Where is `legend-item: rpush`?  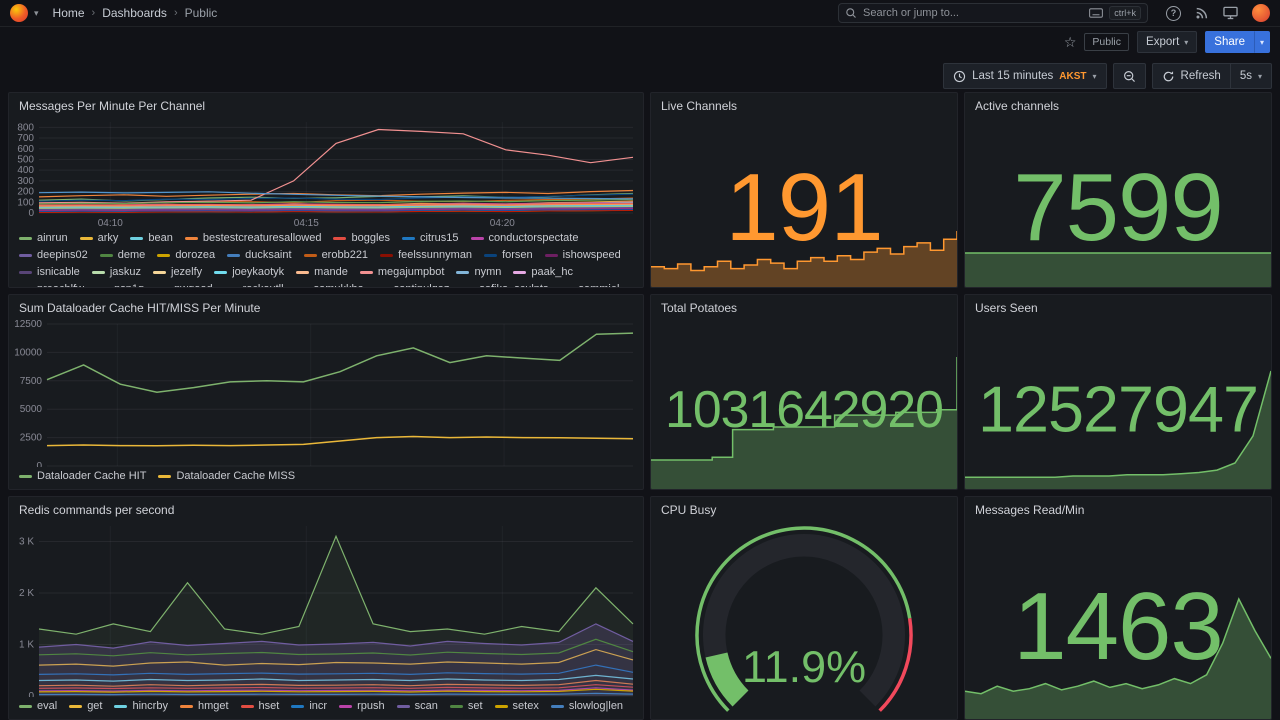
legend-item: rpush is located at coordinates (362, 706).